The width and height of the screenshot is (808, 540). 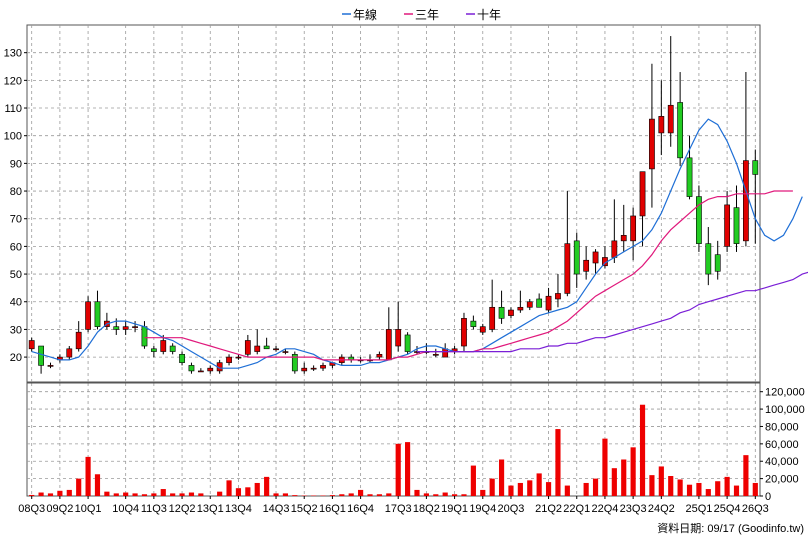 What do you see at coordinates (16, 220) in the screenshot?
I see `y-tick-label: 70` at bounding box center [16, 220].